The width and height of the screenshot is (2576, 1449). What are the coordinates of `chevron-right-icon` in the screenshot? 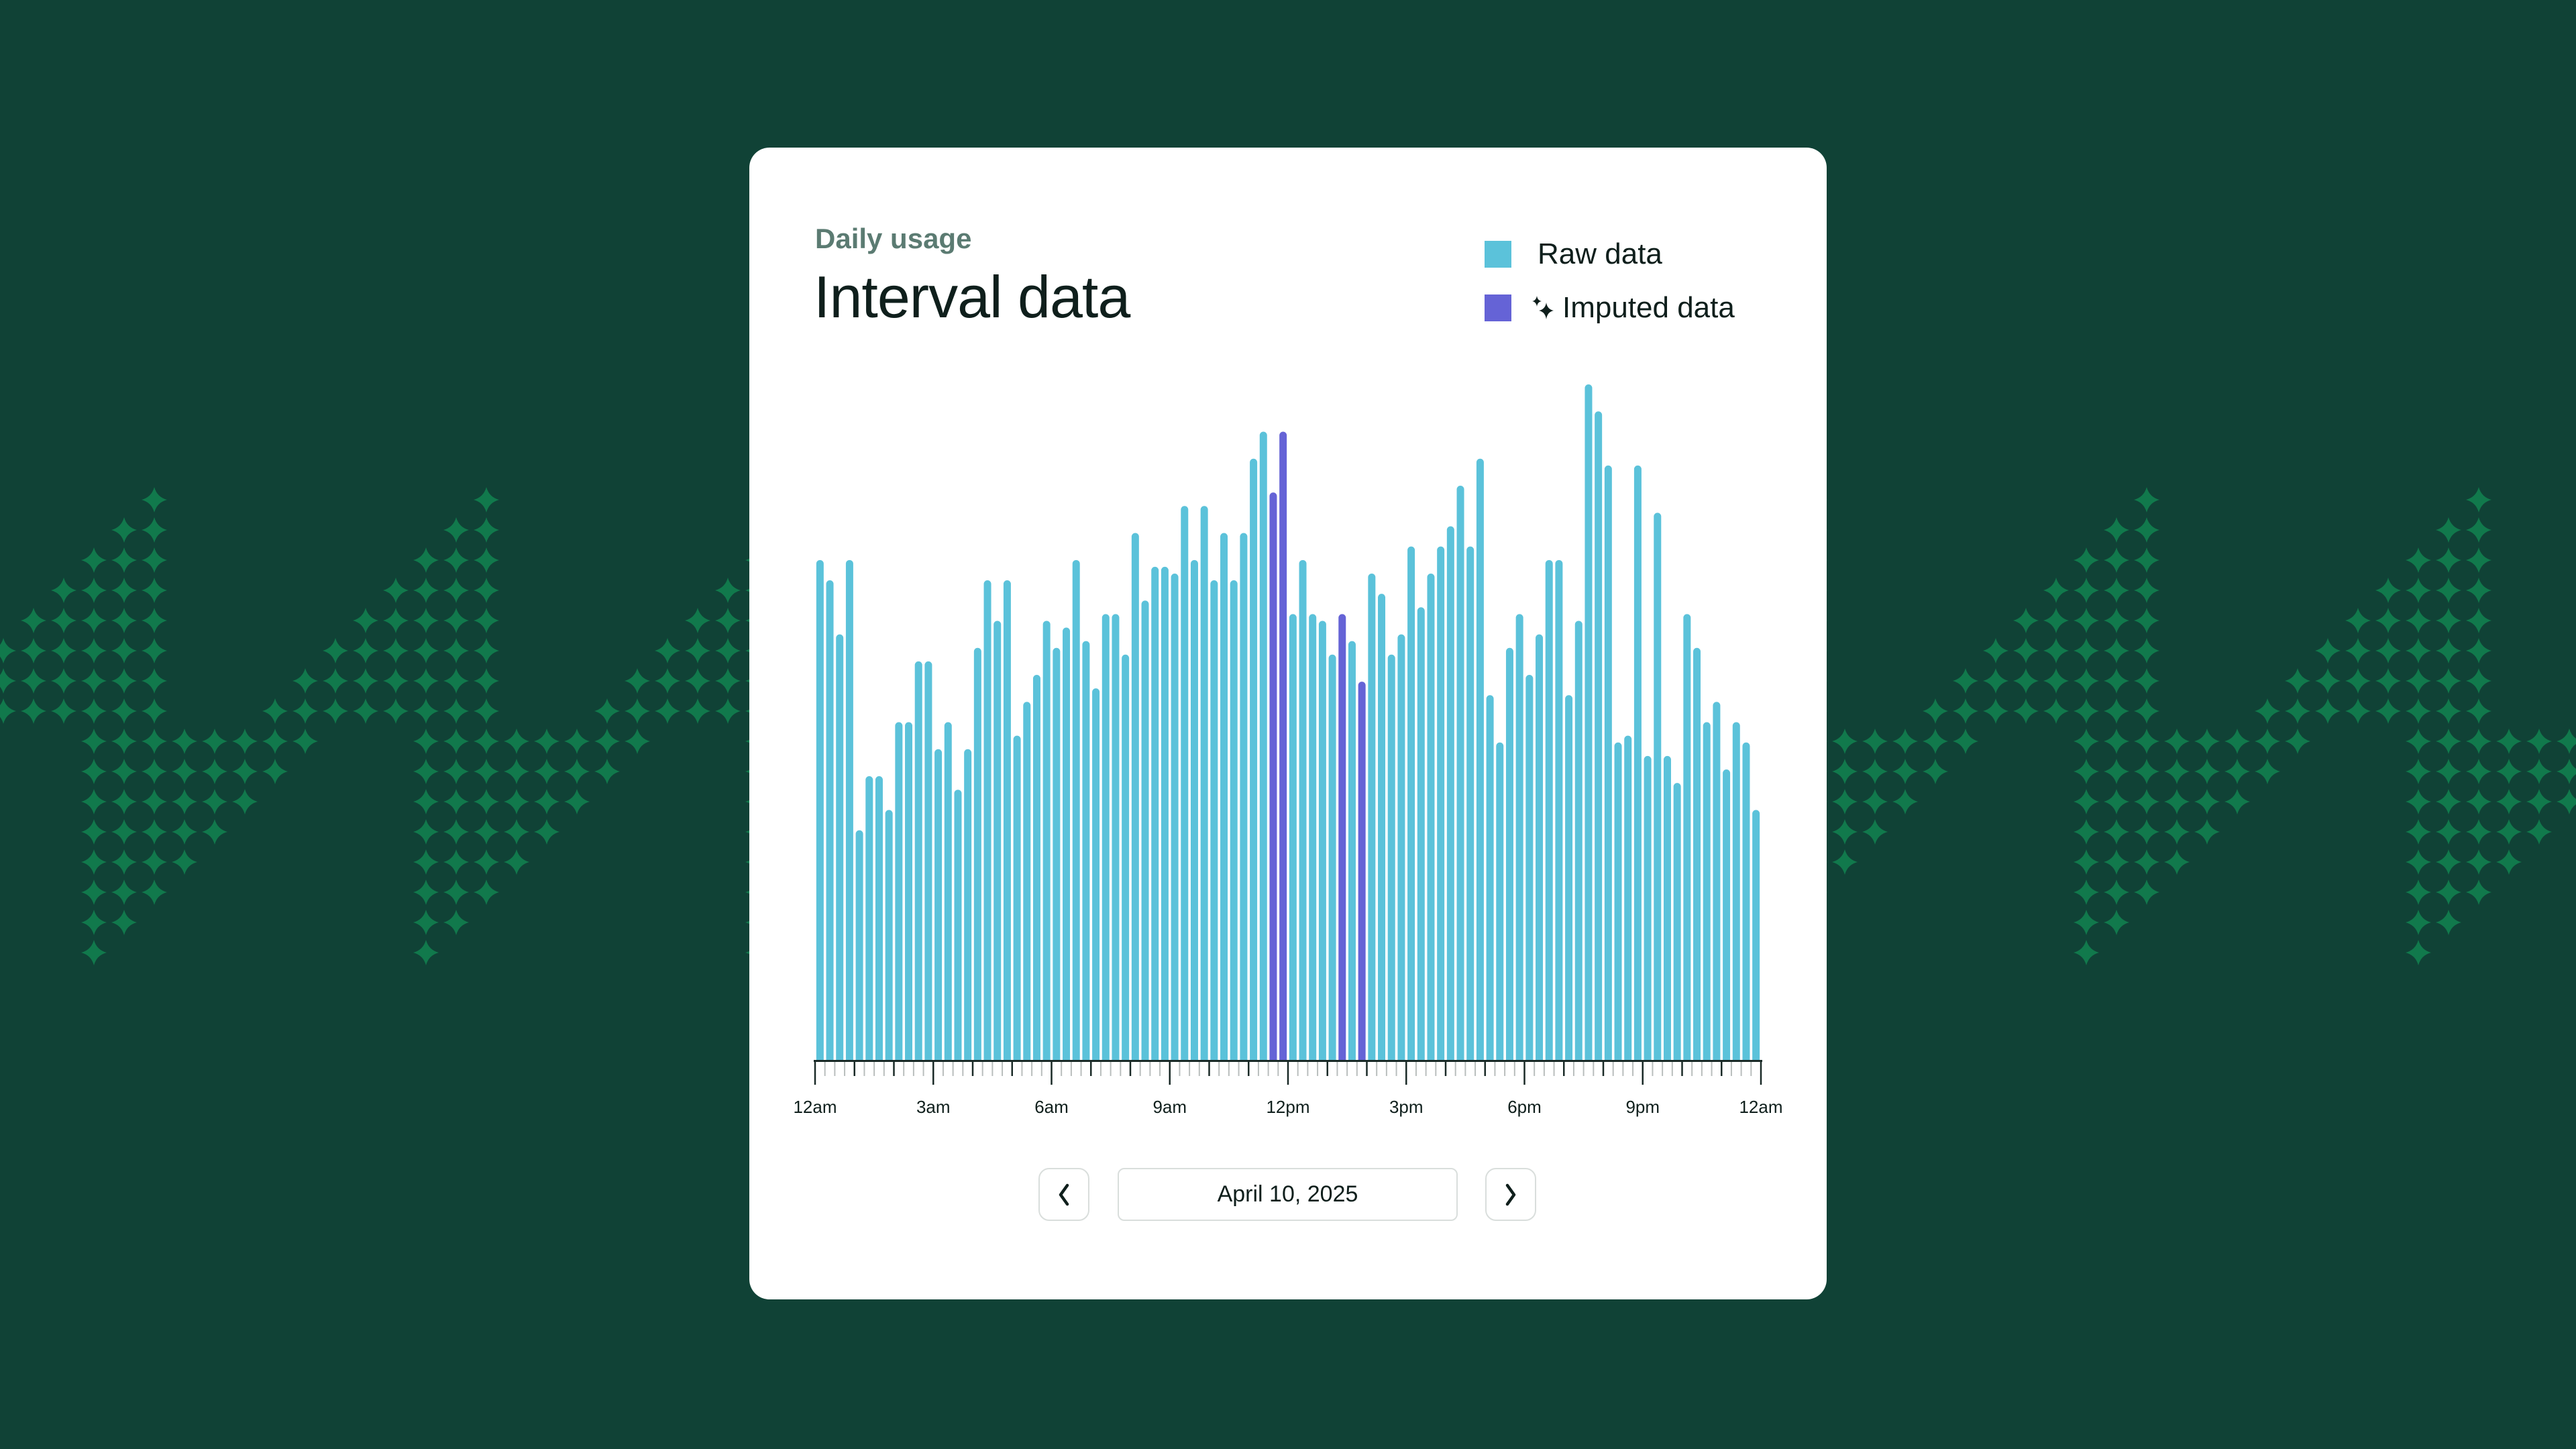 It's located at (1510, 1194).